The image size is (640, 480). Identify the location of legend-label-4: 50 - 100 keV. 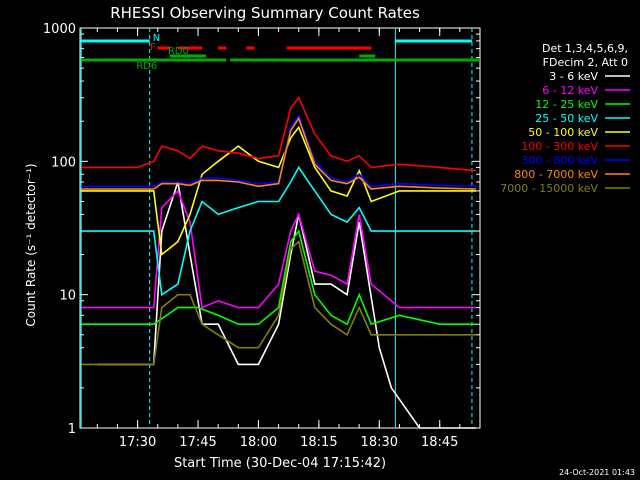
(563, 132).